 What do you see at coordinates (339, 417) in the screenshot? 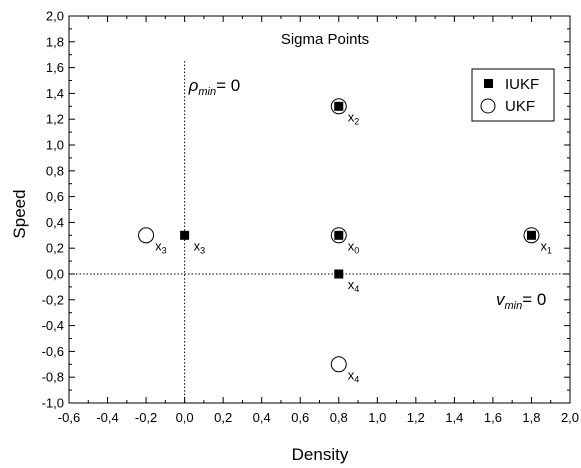
I see `x-tick-label: 0,8` at bounding box center [339, 417].